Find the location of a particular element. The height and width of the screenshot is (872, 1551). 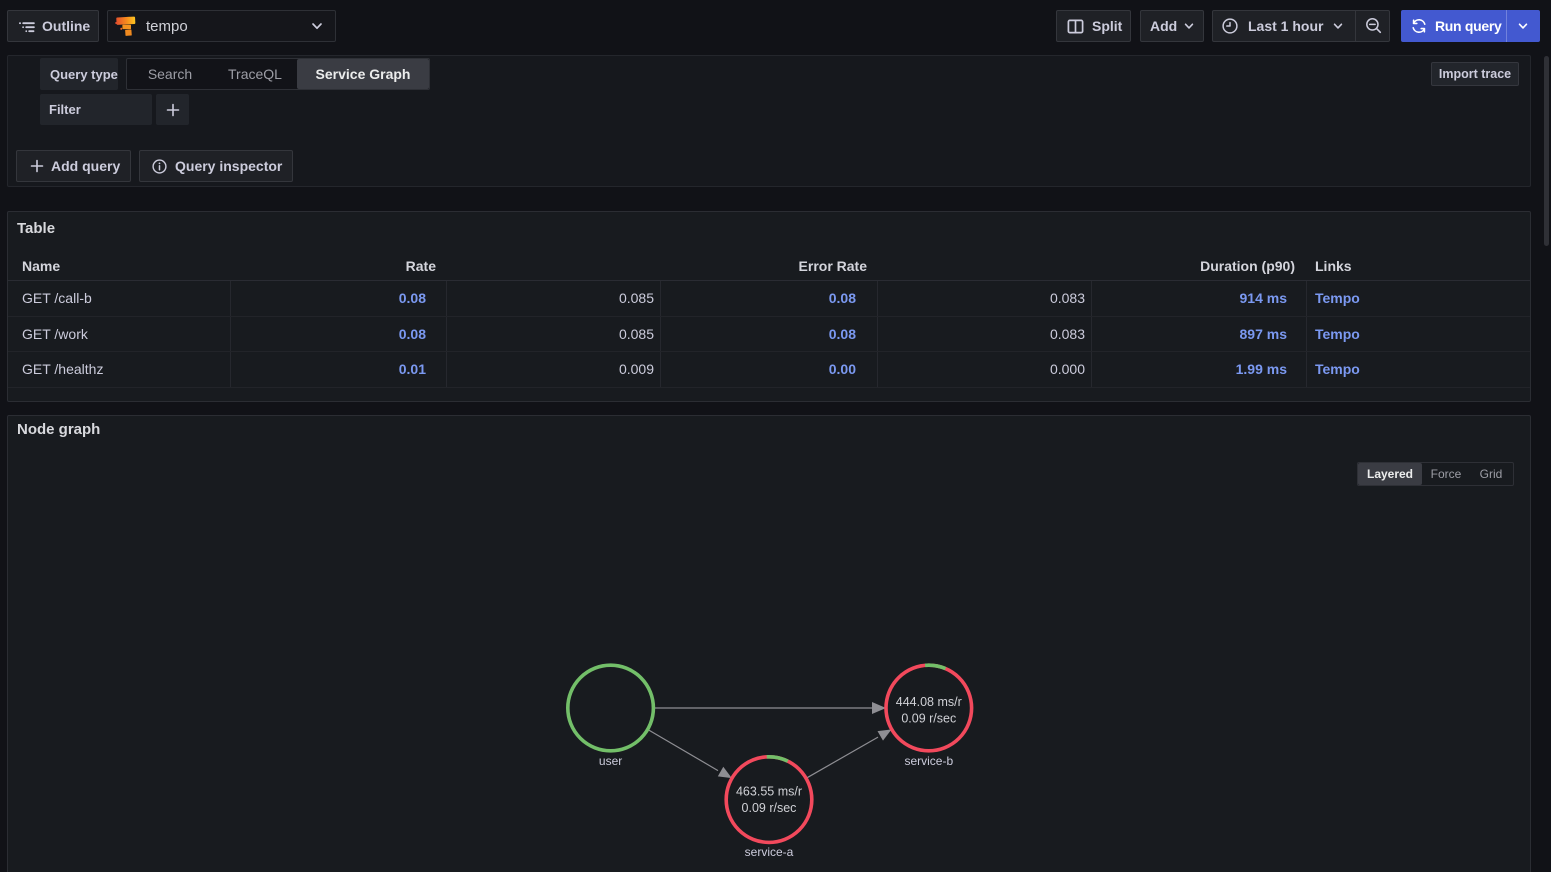

svg-text: 444.08 ms/r is located at coordinates (929, 702).